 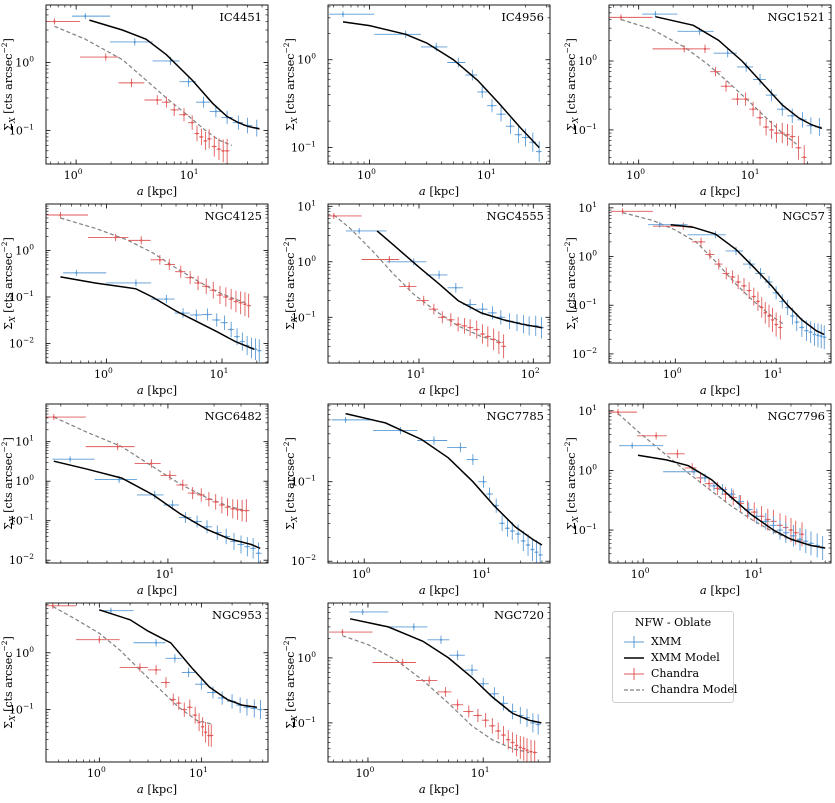 What do you see at coordinates (21, 342) in the screenshot?
I see `y-tick-label: 10⁻²` at bounding box center [21, 342].